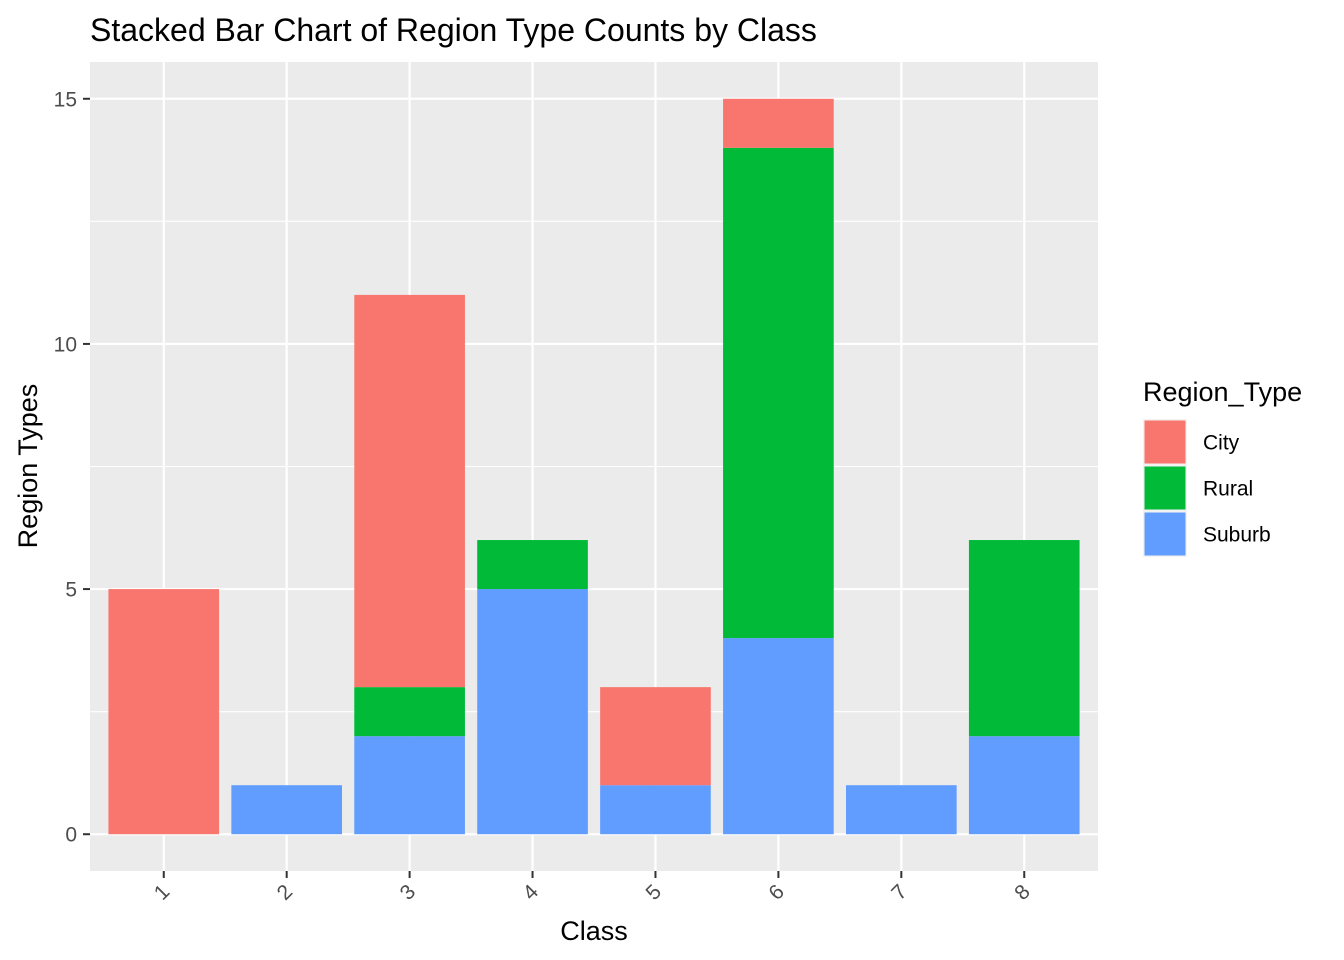  I want to click on legend-keys: City Rural Suburb, so click(1207, 488).